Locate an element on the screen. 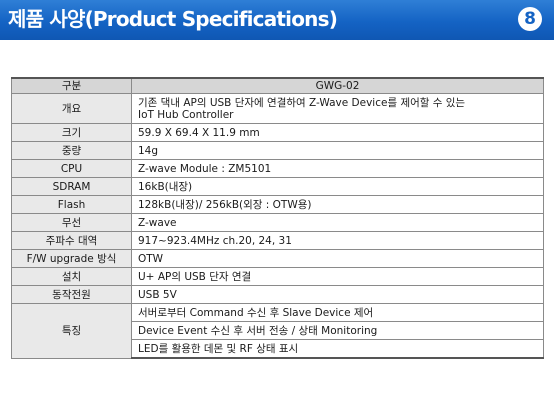  row-label: Flash is located at coordinates (71, 204).